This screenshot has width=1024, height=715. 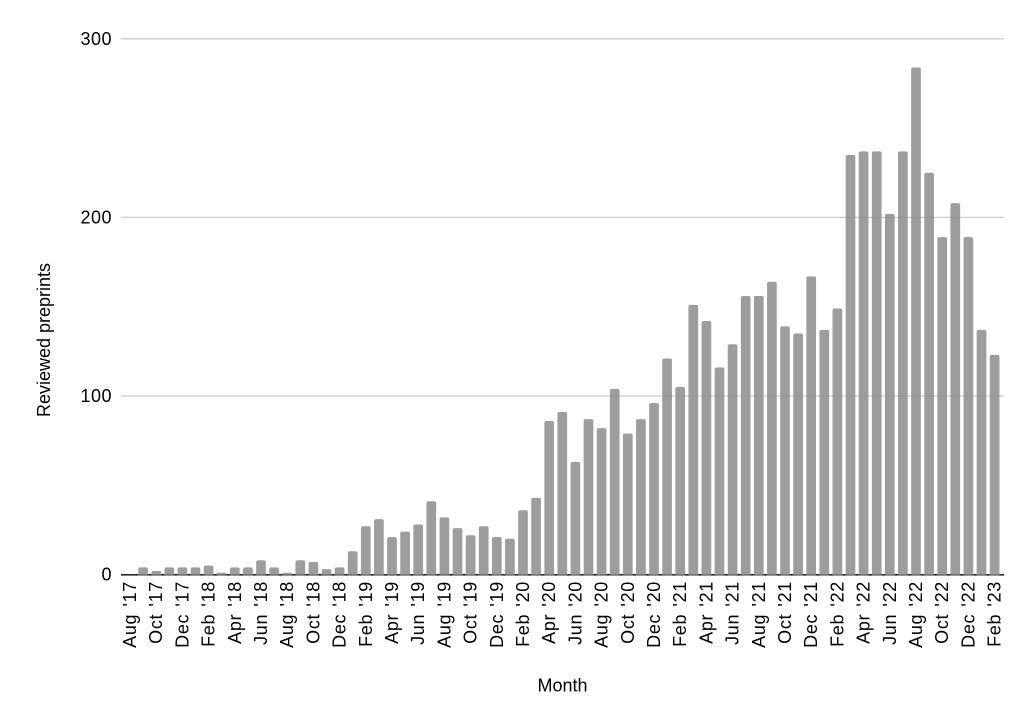 I want to click on svg-text: Jun '21, so click(x=733, y=613).